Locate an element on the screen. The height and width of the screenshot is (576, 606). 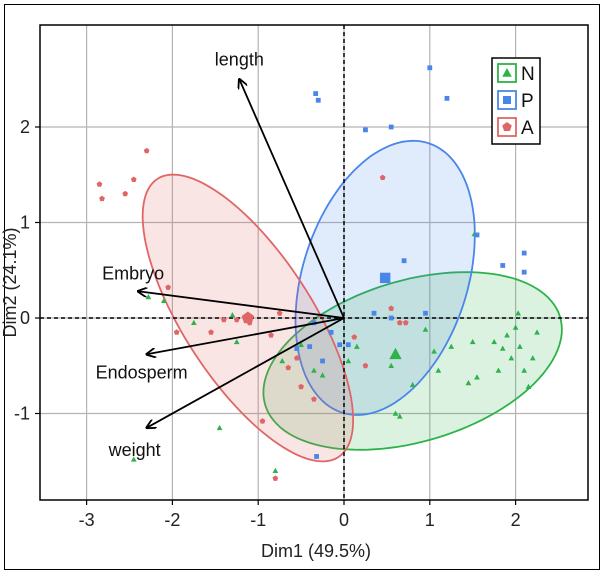
legend-marker-N is located at coordinates (507, 72).